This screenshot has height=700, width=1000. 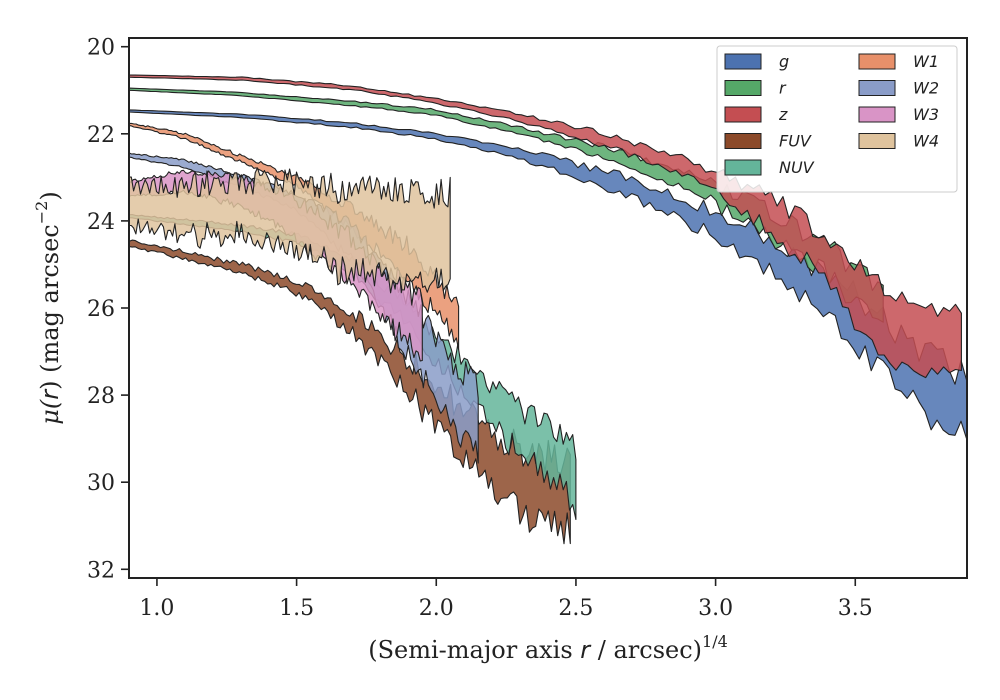 What do you see at coordinates (715, 608) in the screenshot?
I see `x-tick-label: 3.0` at bounding box center [715, 608].